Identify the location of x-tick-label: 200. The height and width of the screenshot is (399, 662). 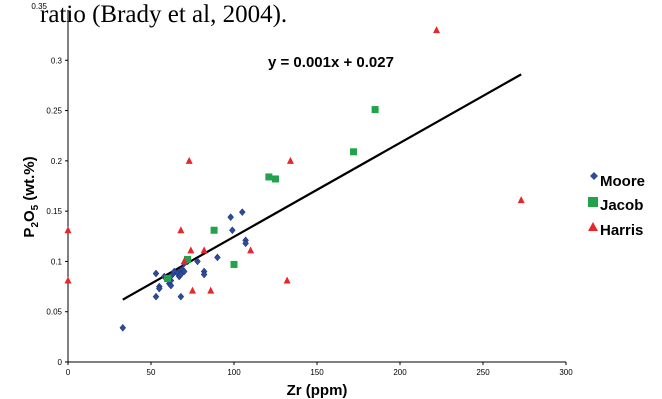
(400, 372).